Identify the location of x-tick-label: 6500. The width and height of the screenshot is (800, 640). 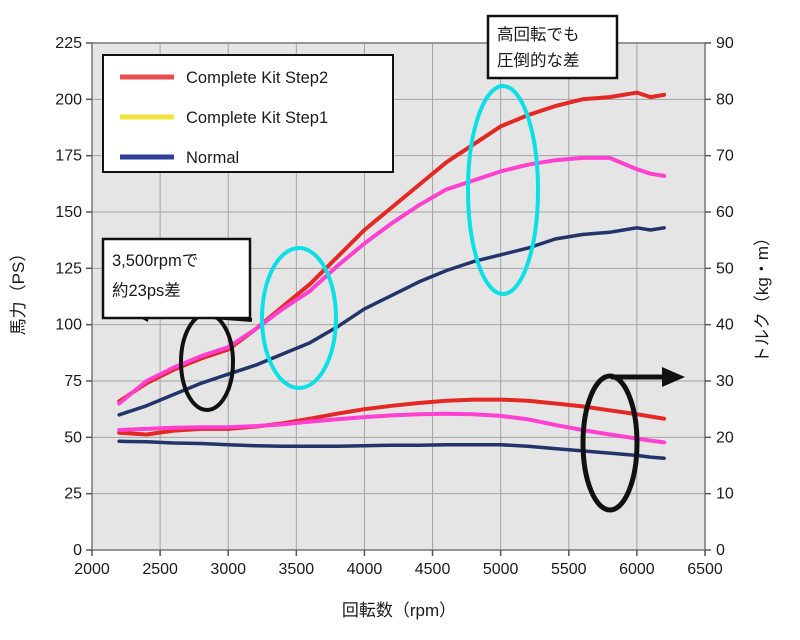
(705, 569).